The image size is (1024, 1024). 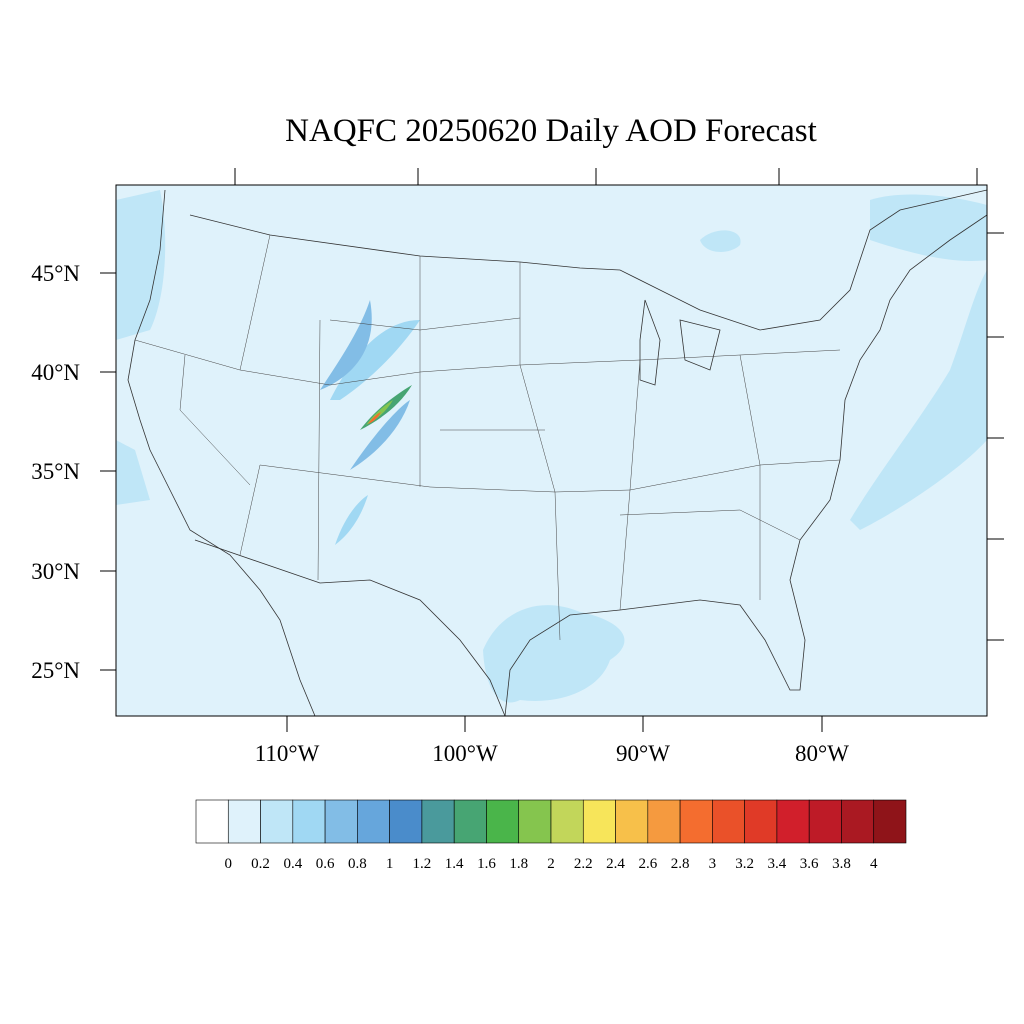 What do you see at coordinates (777, 864) in the screenshot?
I see `colorbar-label: 3.4` at bounding box center [777, 864].